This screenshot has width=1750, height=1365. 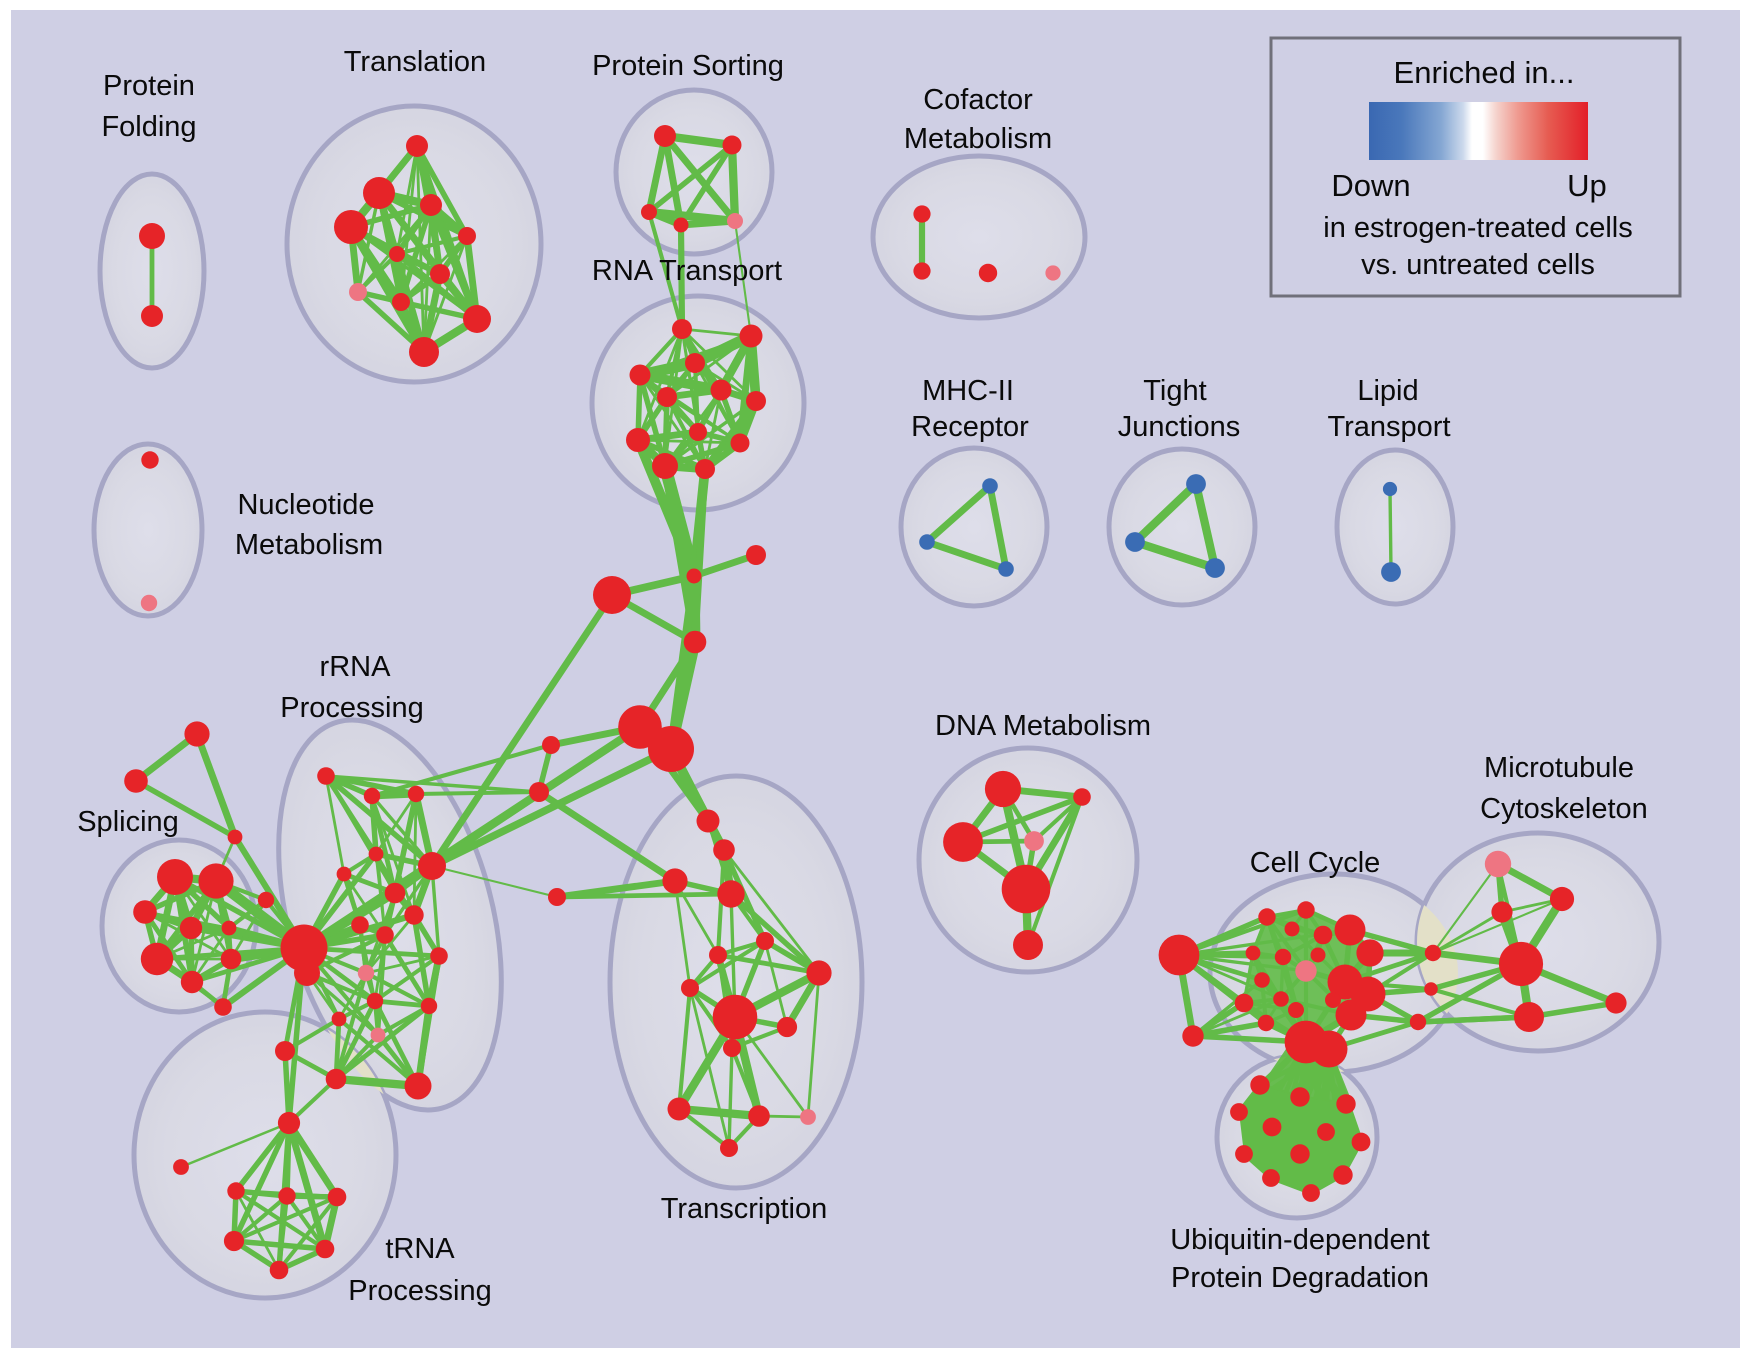 I want to click on svg-text: Nucleotide, so click(x=305, y=505).